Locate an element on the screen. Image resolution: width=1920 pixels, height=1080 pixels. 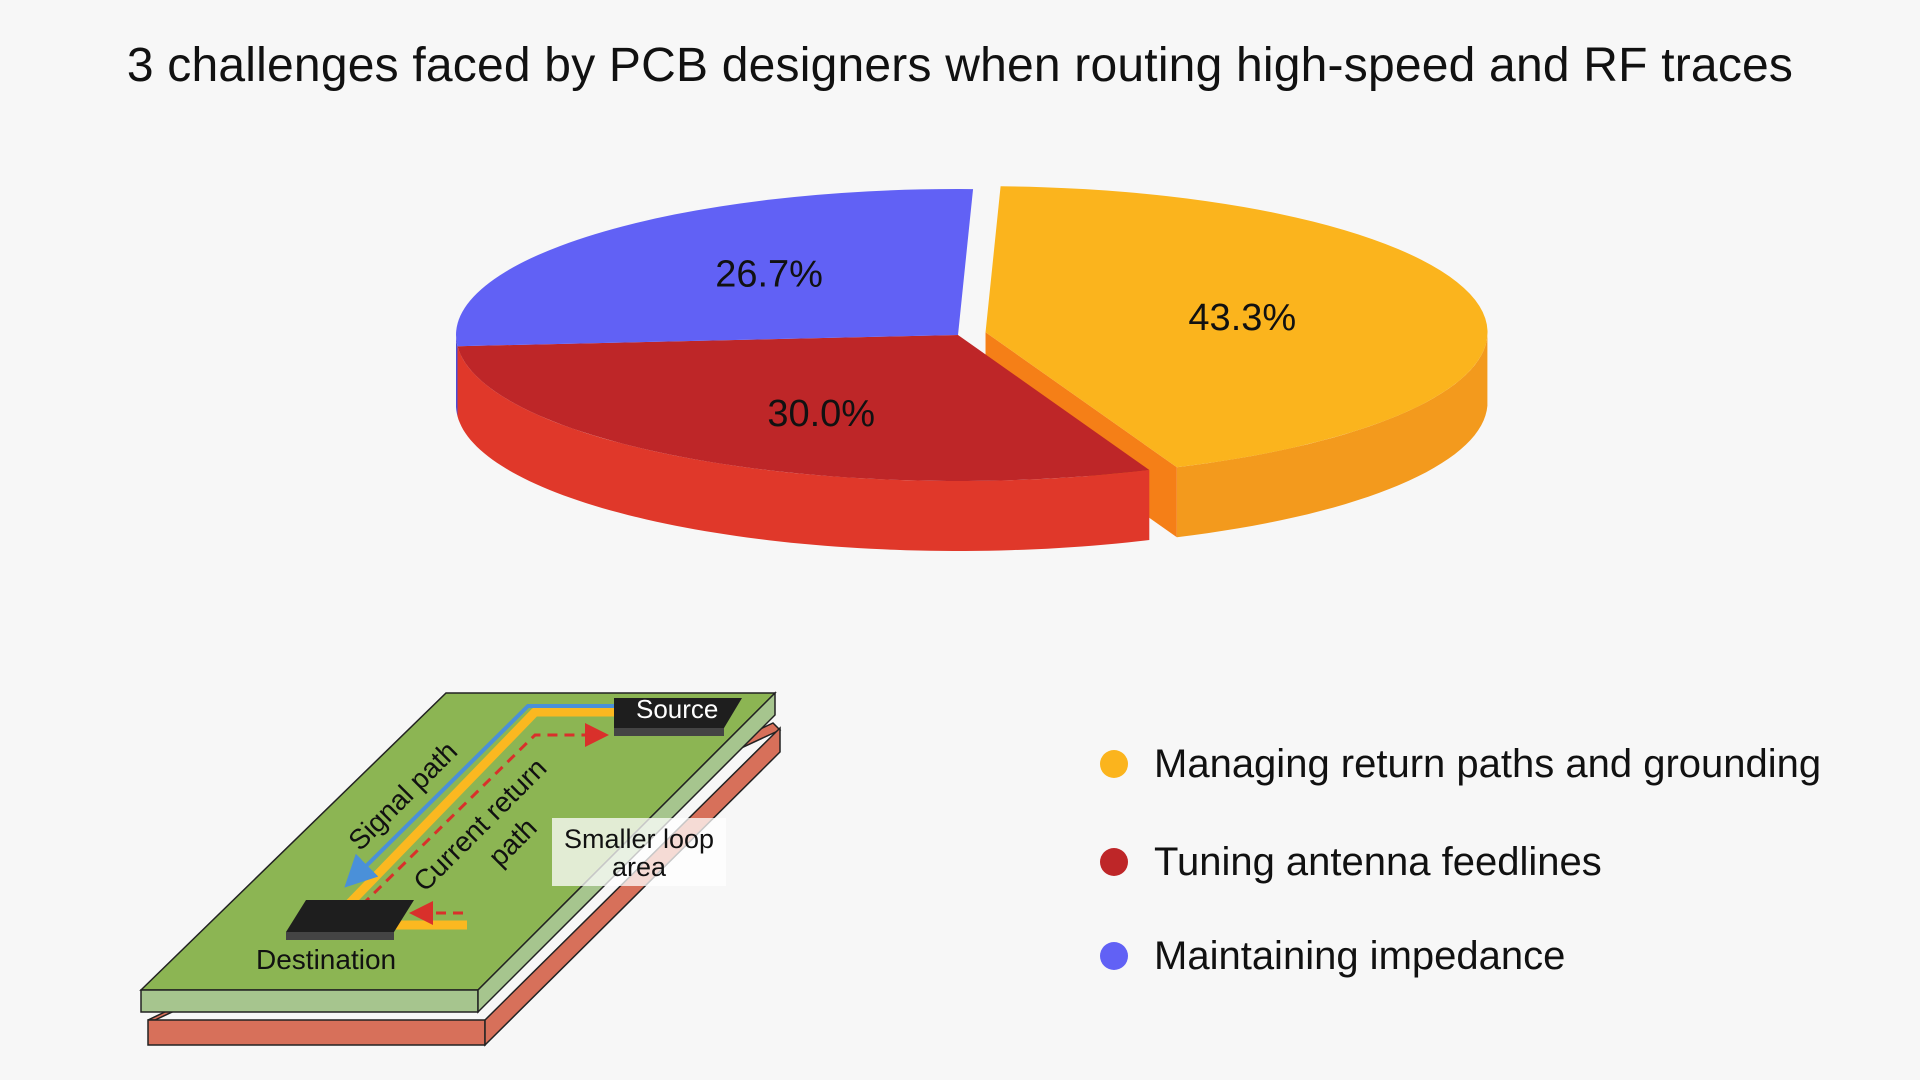
destination-chip is located at coordinates (350, 916).